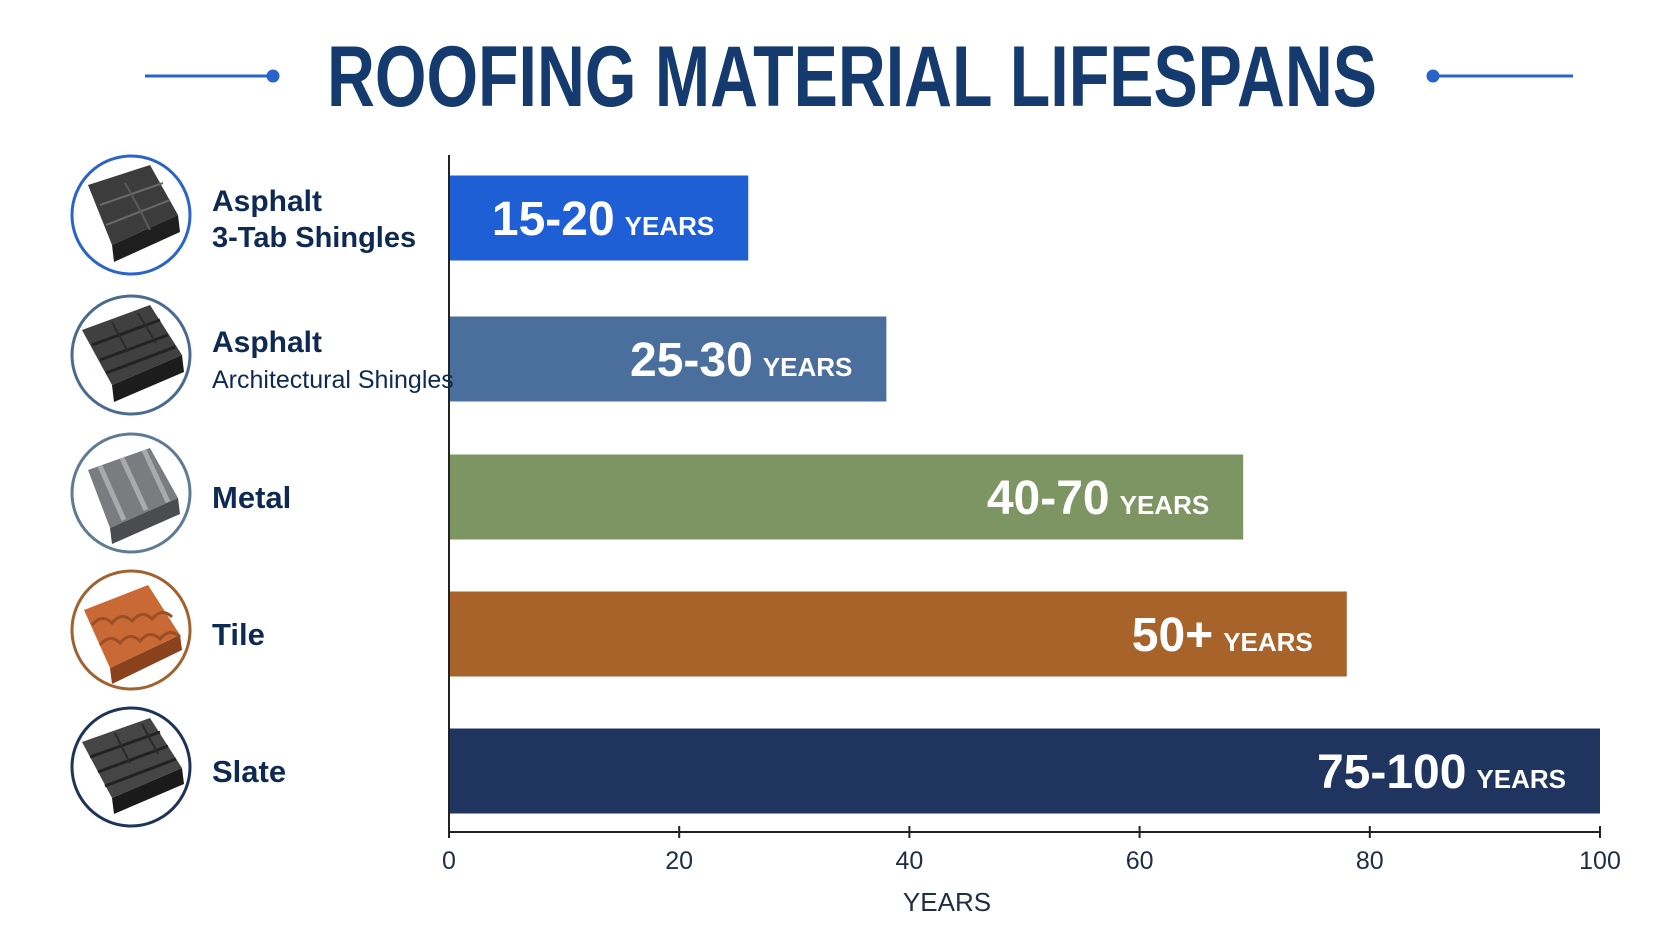 Image resolution: width=1672 pixels, height=941 pixels. I want to click on category-label-1-line2: Architectural Shingles, so click(333, 380).